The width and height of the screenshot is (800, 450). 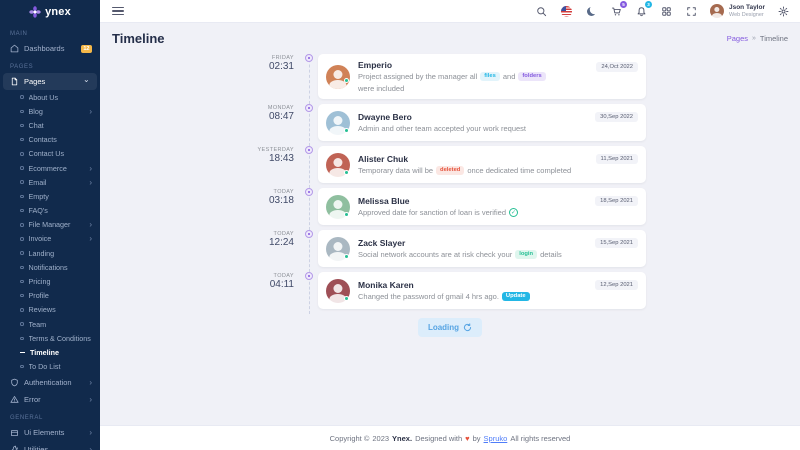 I want to click on menu-toggle-icon, so click(x=118, y=11).